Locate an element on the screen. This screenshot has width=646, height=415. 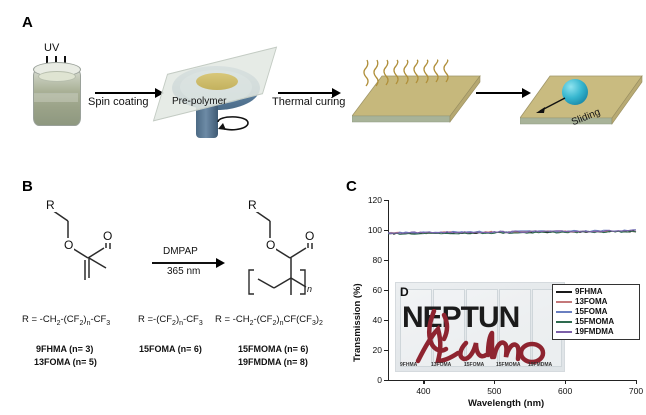
legend-label: 19FMDMA is located at coordinates (594, 331).